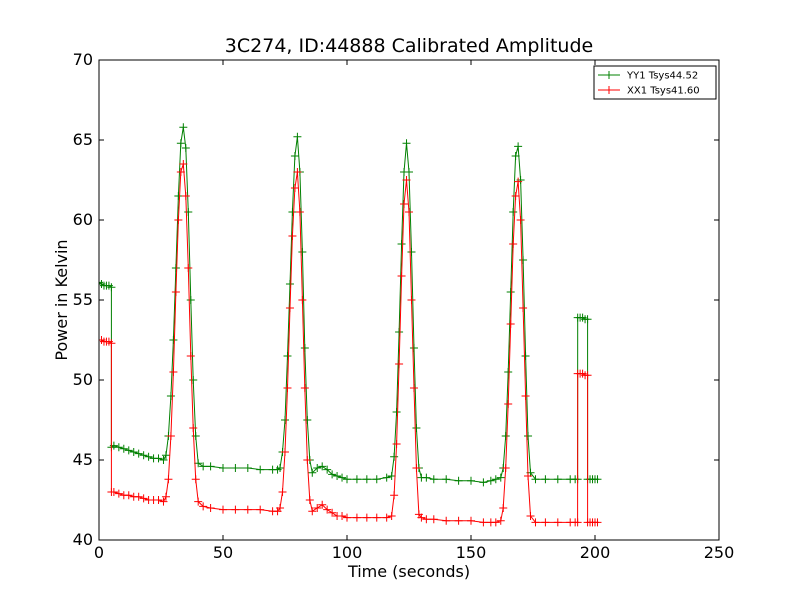  What do you see at coordinates (649, 91) in the screenshot?
I see `legend-entry: XX1 Tsys41.60` at bounding box center [649, 91].